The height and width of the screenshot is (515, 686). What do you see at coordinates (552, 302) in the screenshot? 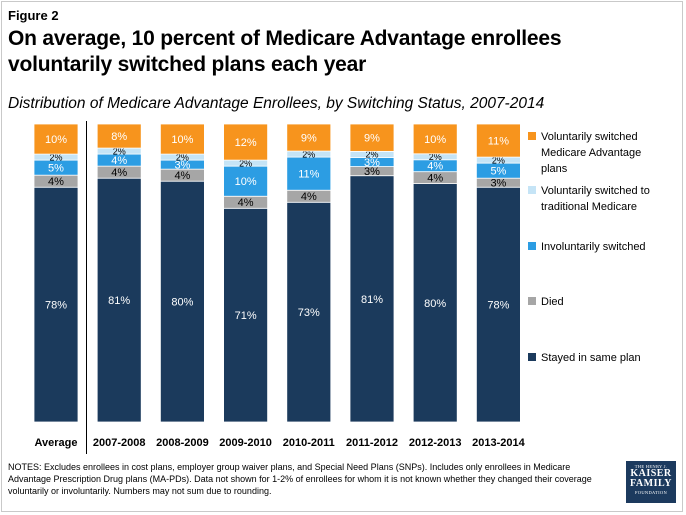
I see `legend-label: Died` at bounding box center [552, 302].